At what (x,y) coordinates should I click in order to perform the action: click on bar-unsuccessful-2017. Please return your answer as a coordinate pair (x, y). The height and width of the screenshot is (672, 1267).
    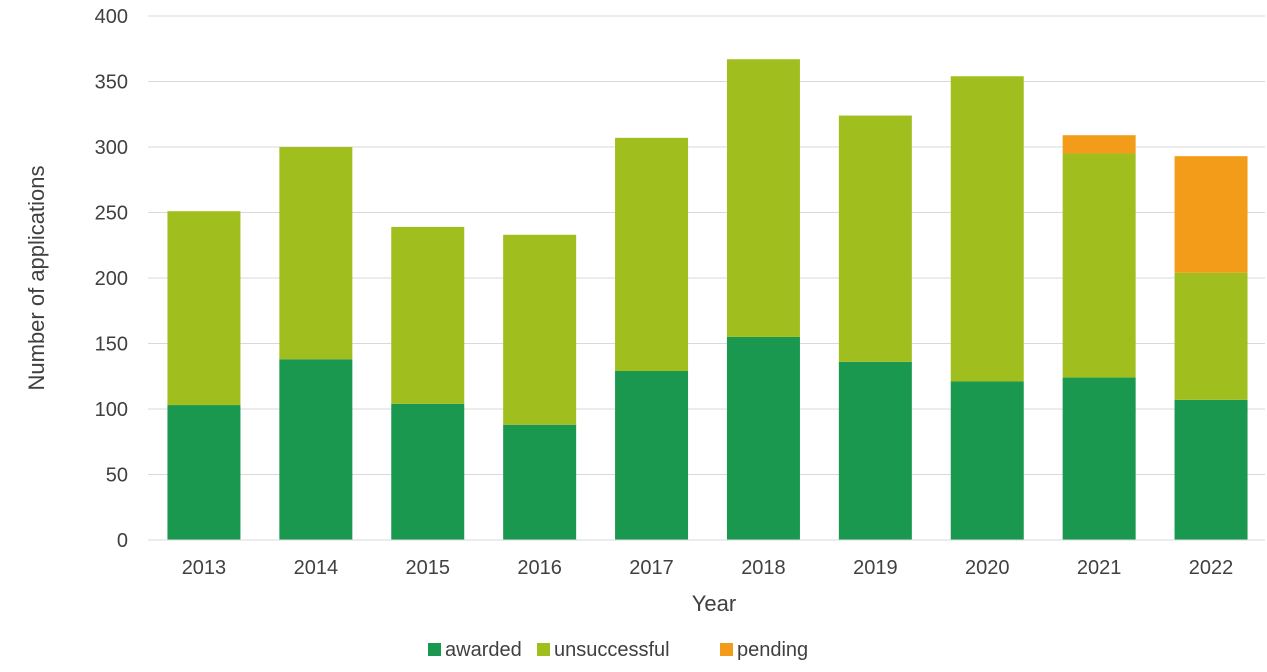
    Looking at the image, I should click on (652, 254).